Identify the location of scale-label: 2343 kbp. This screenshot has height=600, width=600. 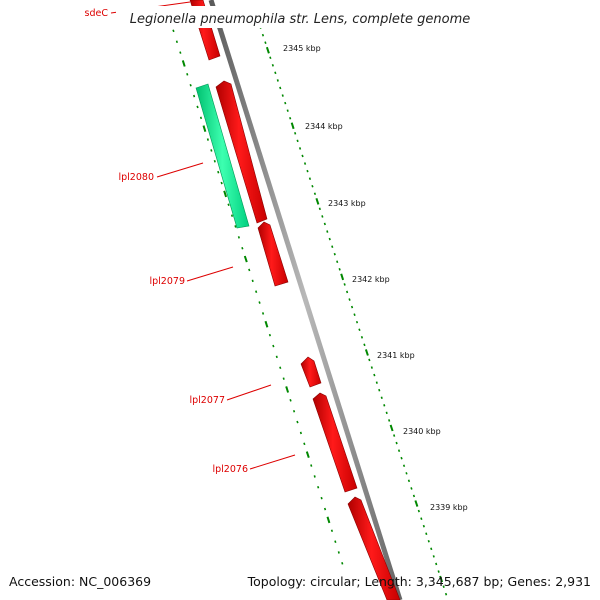
(347, 203).